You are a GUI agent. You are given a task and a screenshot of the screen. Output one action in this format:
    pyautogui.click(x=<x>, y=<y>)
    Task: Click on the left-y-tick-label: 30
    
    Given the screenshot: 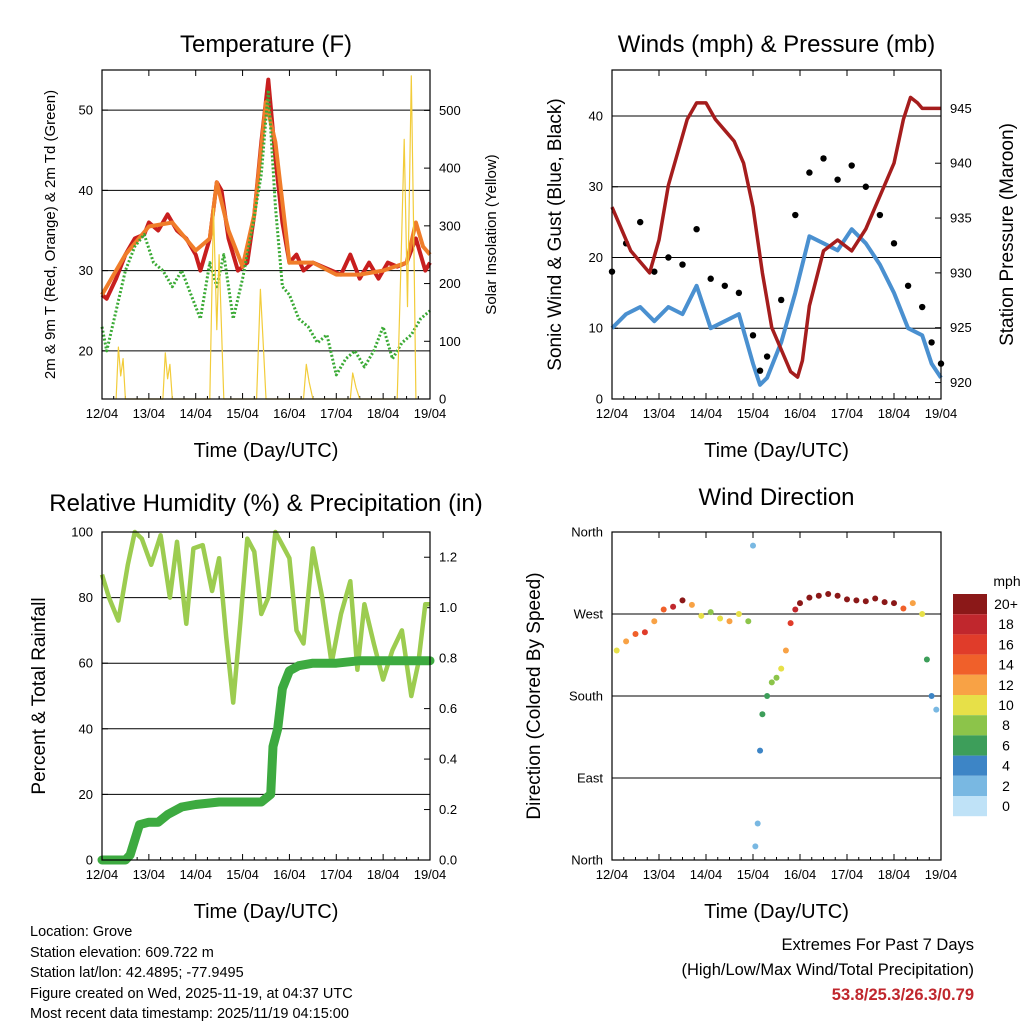 What is the action you would take?
    pyautogui.click(x=596, y=186)
    